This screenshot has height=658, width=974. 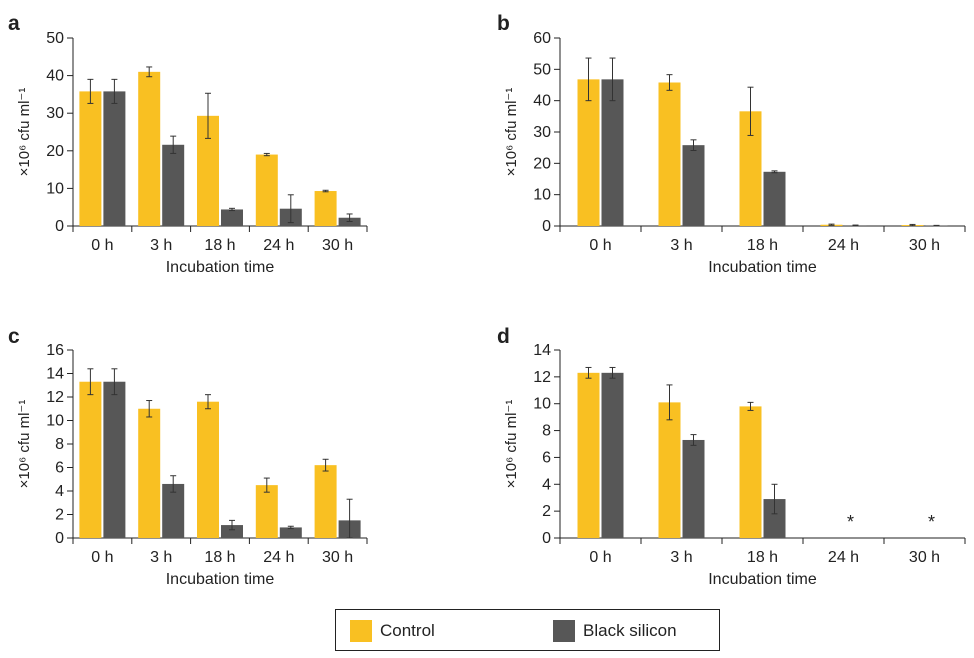 What do you see at coordinates (630, 630) in the screenshot?
I see `legend-label-black-silicon: Black silicon` at bounding box center [630, 630].